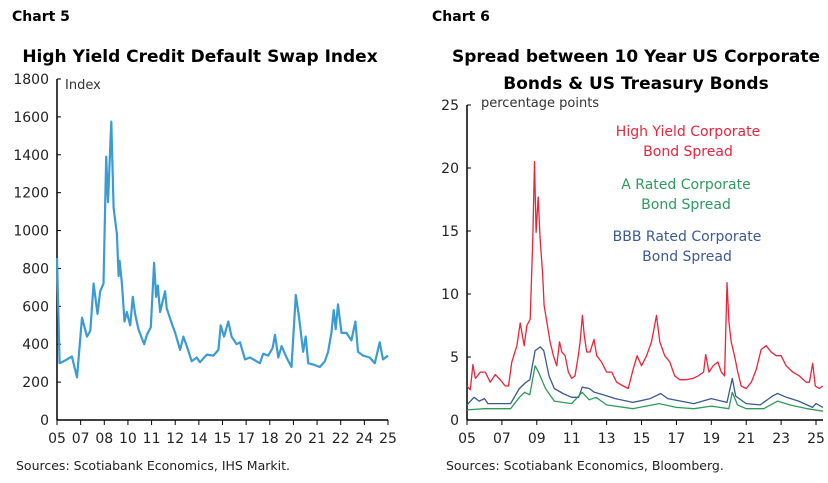 This screenshot has height=483, width=828. Describe the element at coordinates (450, 295) in the screenshot. I see `y-tick-label: 10` at that location.